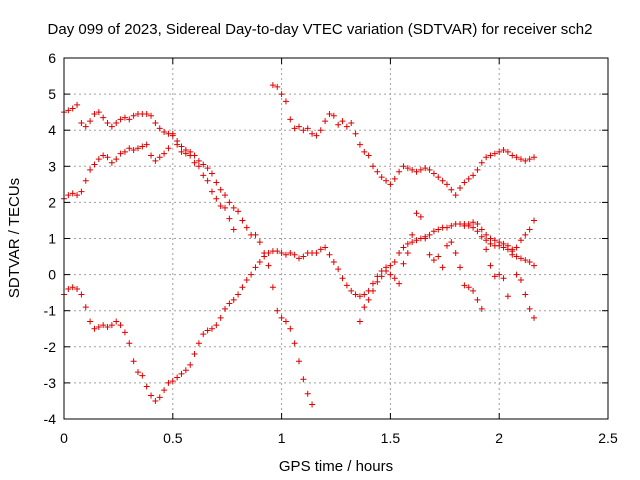 The width and height of the screenshot is (640, 480). Describe the element at coordinates (403, 140) in the screenshot. I see `series-track-d` at that location.